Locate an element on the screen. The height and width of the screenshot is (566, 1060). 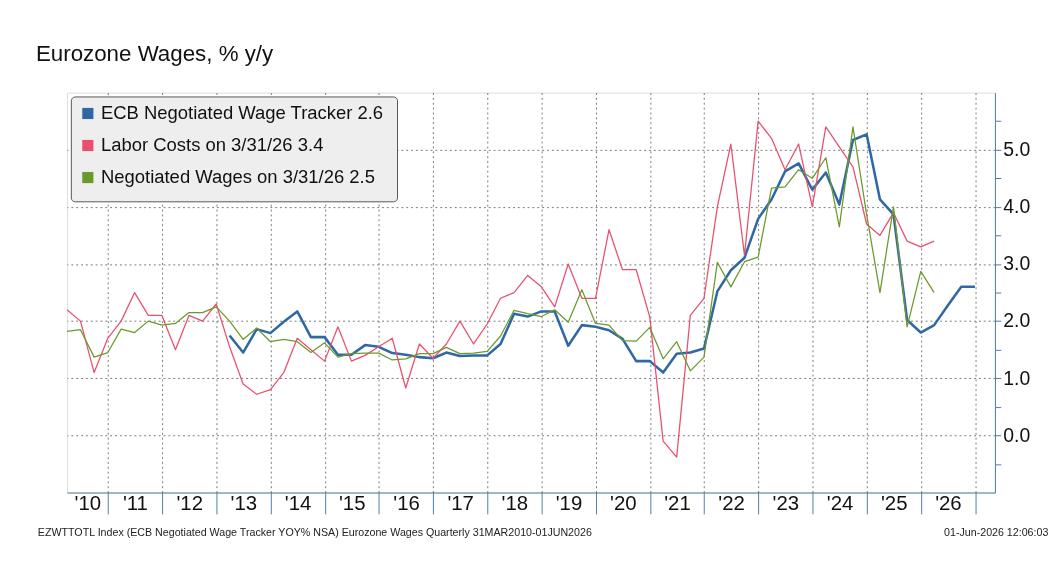
x-tick-label: '22 is located at coordinates (731, 503).